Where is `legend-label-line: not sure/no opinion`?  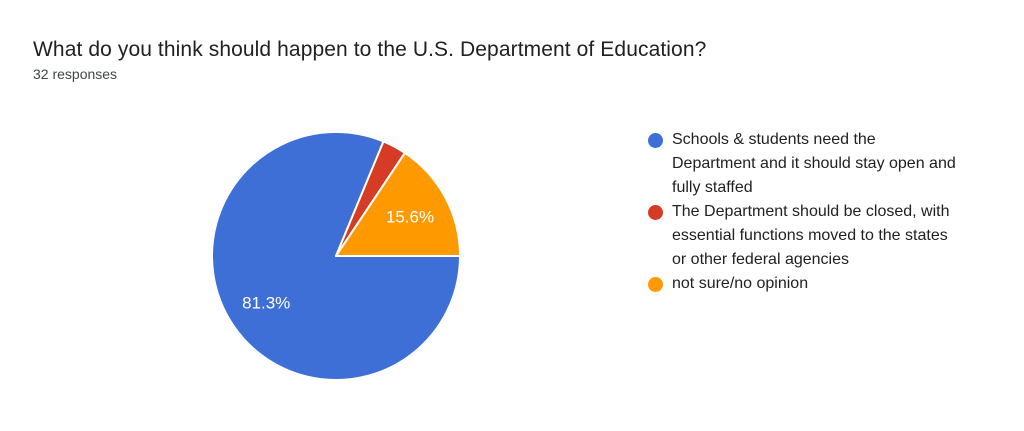 legend-label-line: not sure/no opinion is located at coordinates (740, 283).